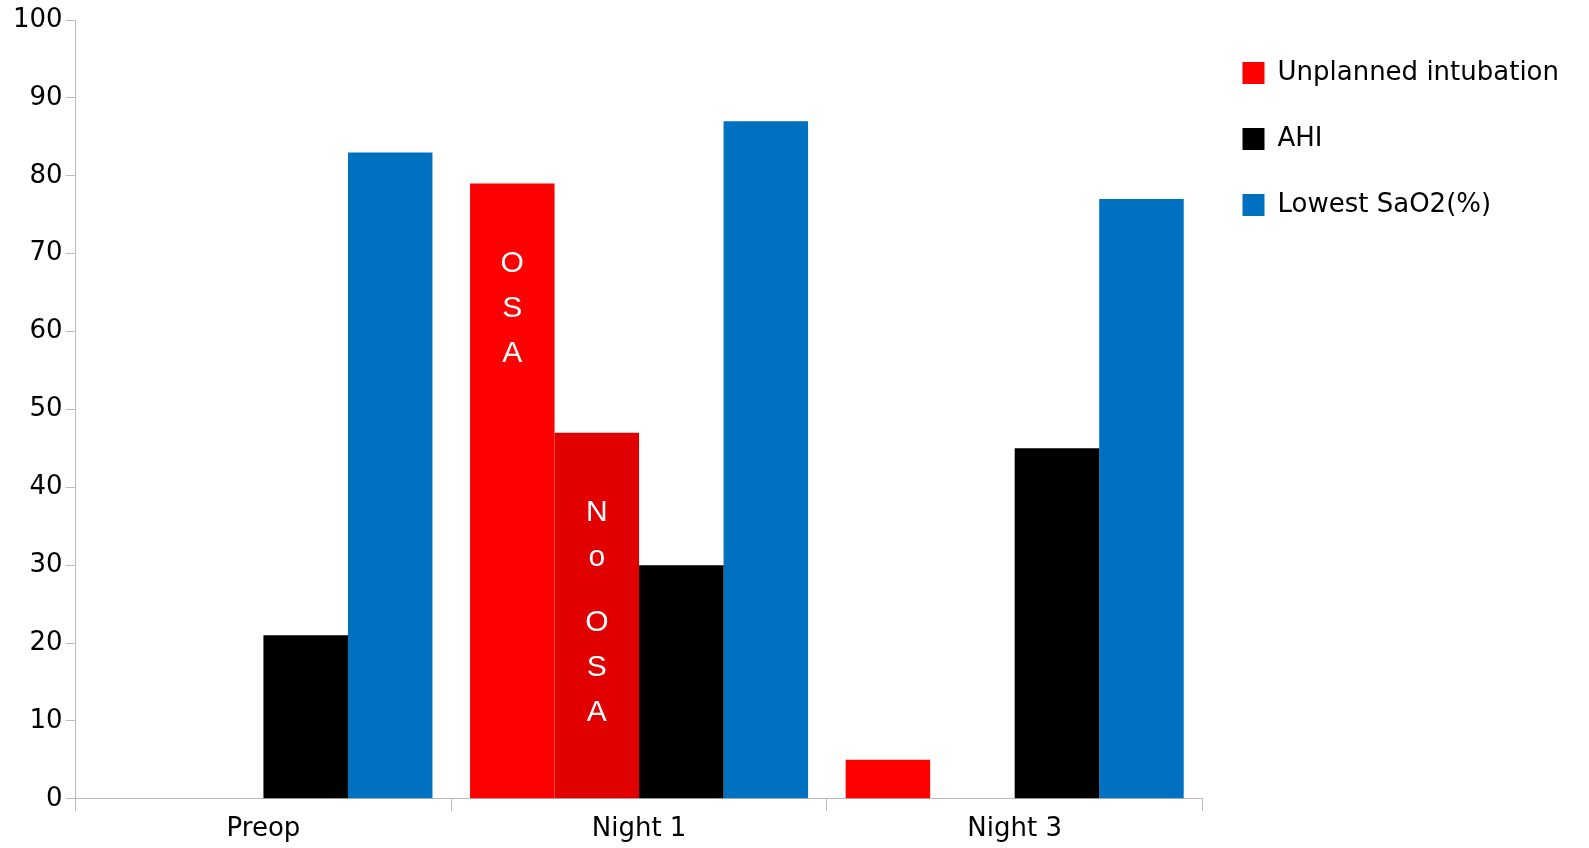  Describe the element at coordinates (46, 173) in the screenshot. I see `y-tick-label: 80` at that location.